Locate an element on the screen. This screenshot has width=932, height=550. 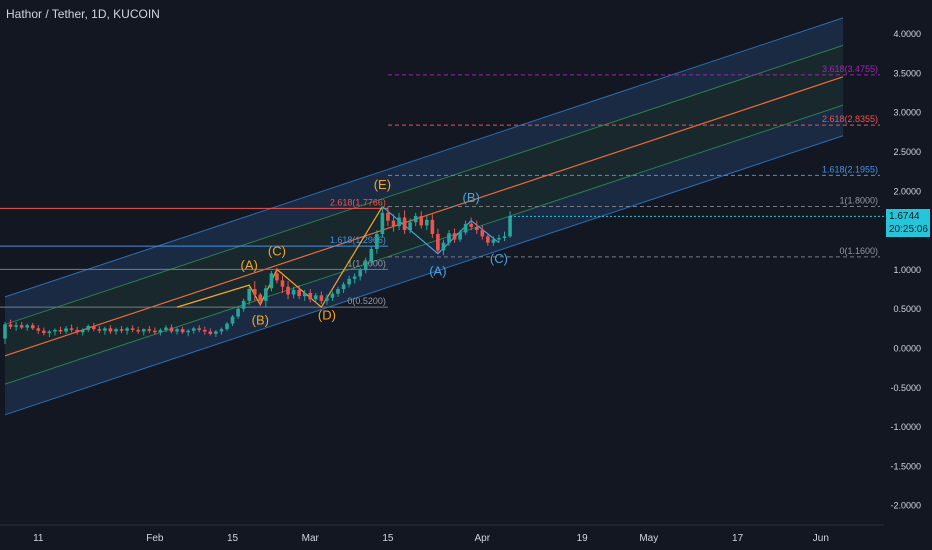
x-tick-label: 15 is located at coordinates (233, 538).